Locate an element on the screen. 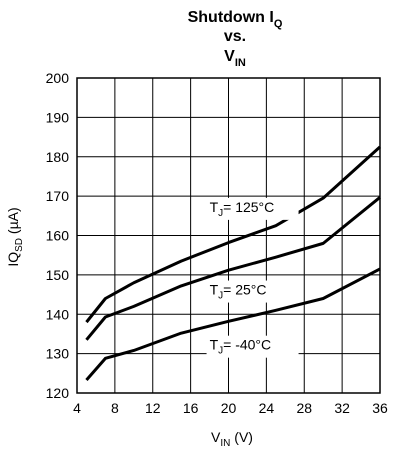 The image size is (393, 450). x-tick-label-3: 16 is located at coordinates (191, 408).